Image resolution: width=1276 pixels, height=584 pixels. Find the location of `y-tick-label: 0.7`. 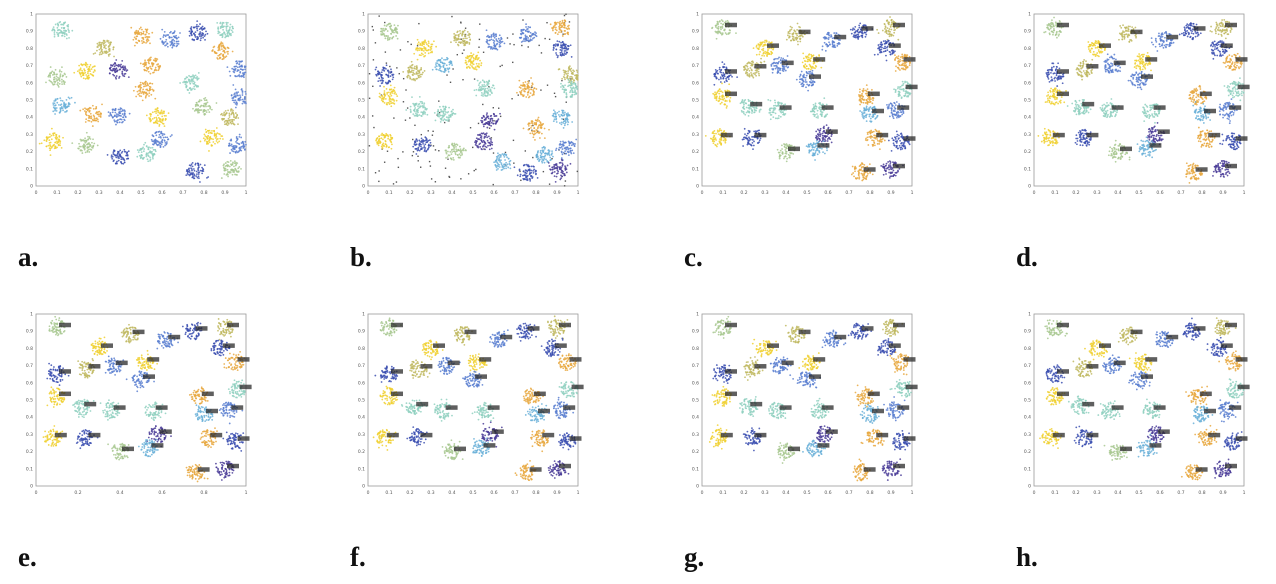

y-tick-label: 0.7 is located at coordinates (29, 66).